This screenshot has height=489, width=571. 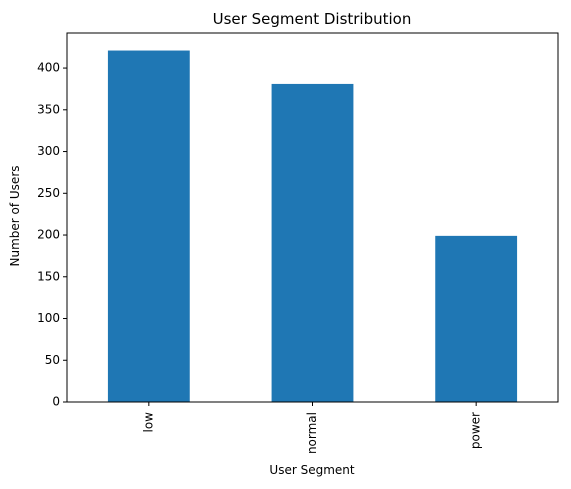 I want to click on x-tick-label-normal: normal, so click(x=312, y=433).